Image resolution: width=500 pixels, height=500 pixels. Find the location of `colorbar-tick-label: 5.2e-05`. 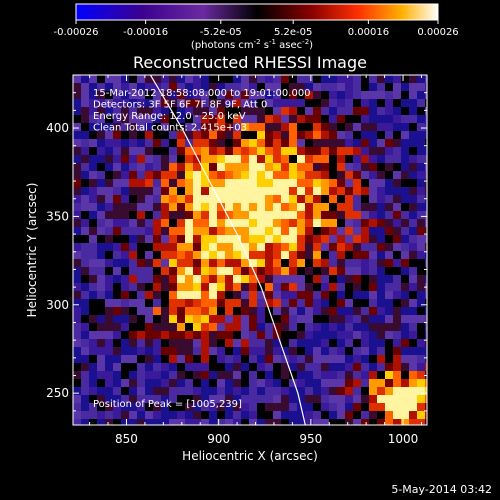

colorbar-tick-label: 5.2e-05 is located at coordinates (293, 32).